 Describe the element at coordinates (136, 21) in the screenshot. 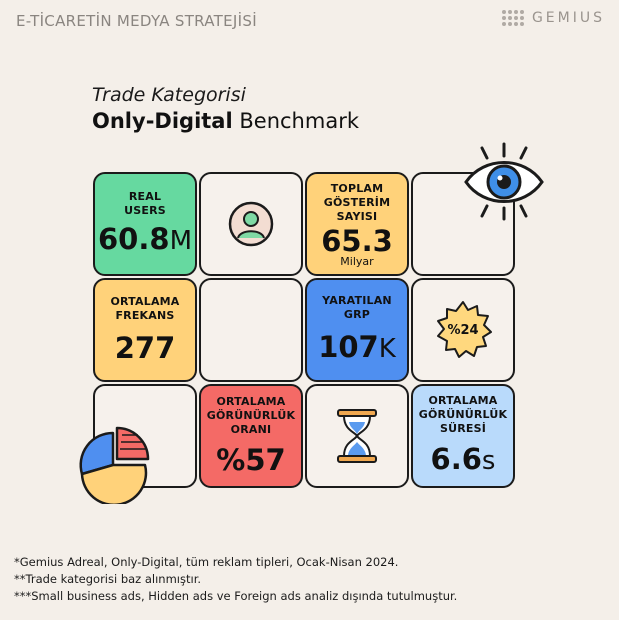

I see `page-header-title: E-TİCARETİN MEDYA STRATEJİSİ` at that location.